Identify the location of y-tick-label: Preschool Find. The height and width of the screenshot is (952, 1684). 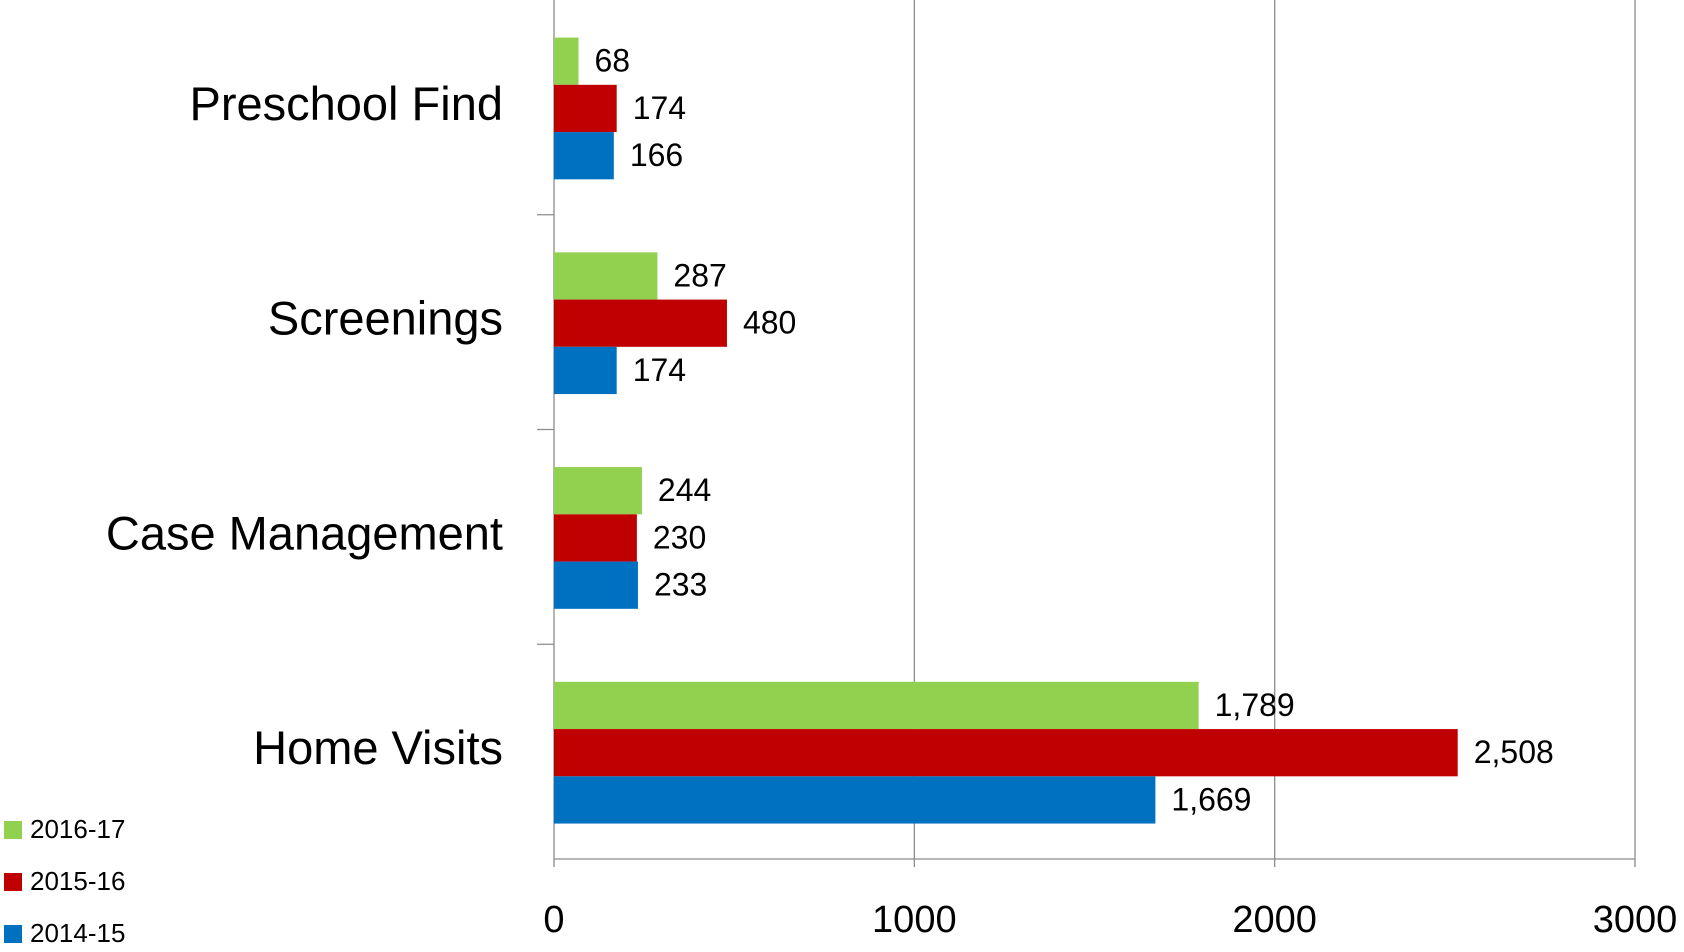
(347, 103).